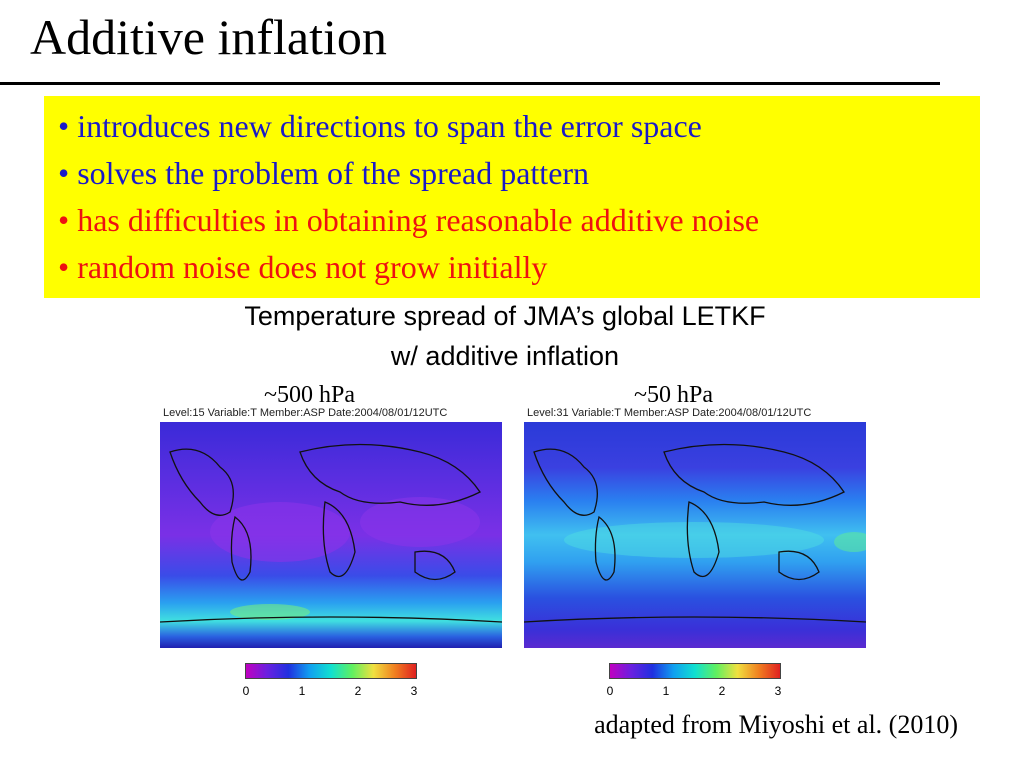  What do you see at coordinates (303, 267) in the screenshot?
I see `bullet-4: • random noise does not grow initially` at bounding box center [303, 267].